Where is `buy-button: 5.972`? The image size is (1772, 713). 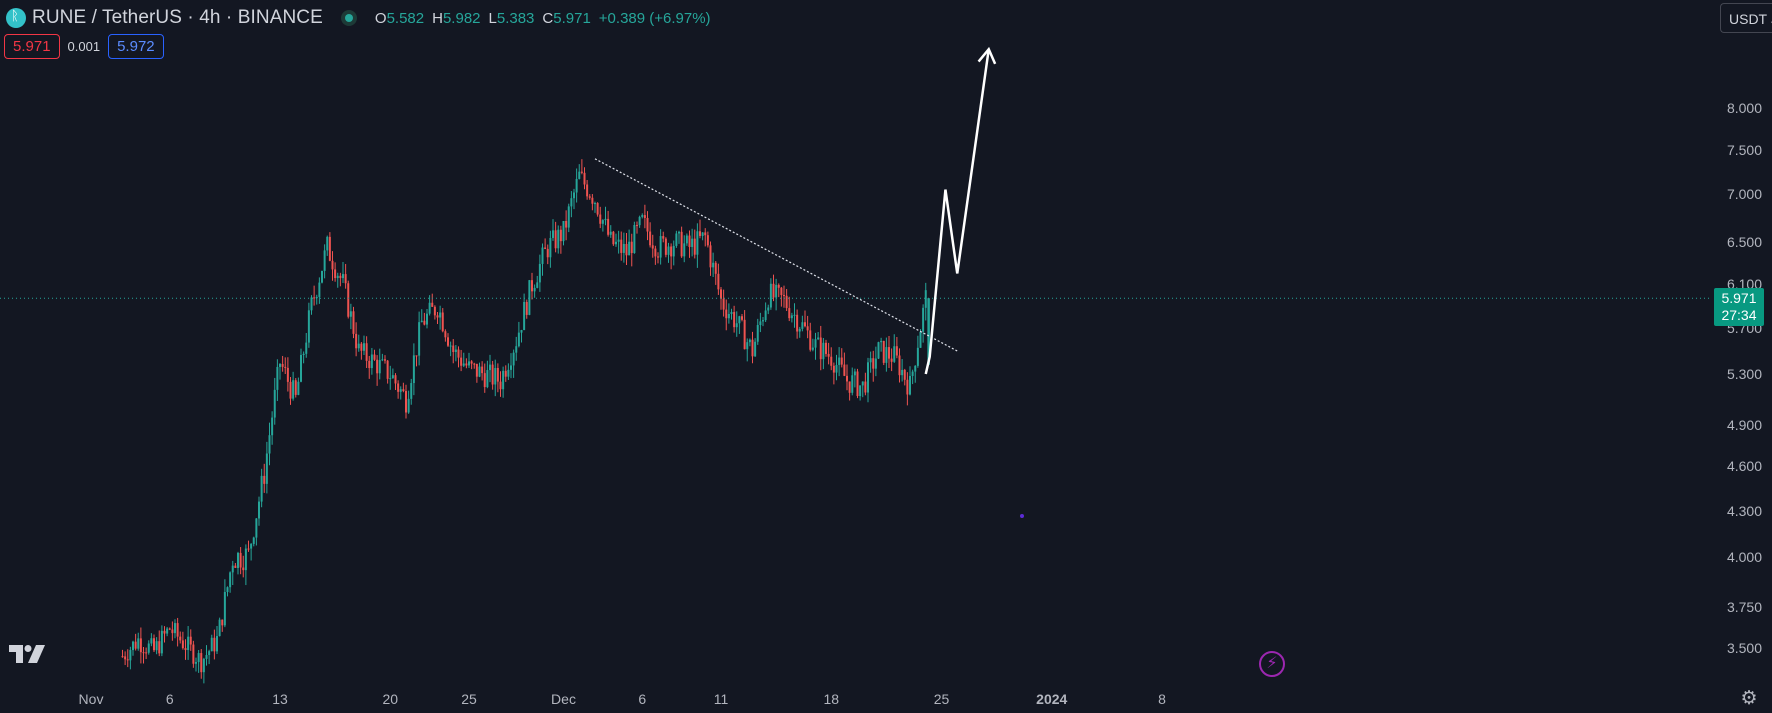 buy-button: 5.972 is located at coordinates (136, 46).